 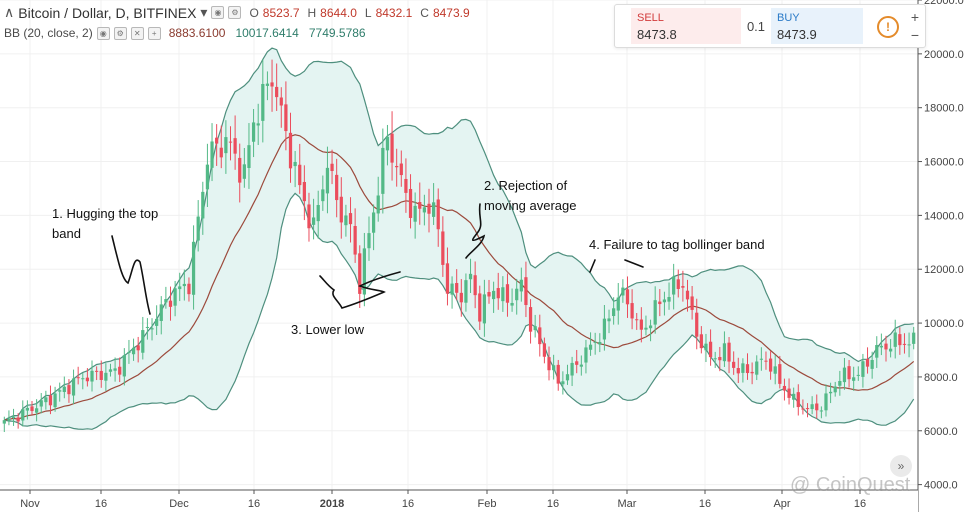 I want to click on remove-icon: ✕, so click(x=137, y=33).